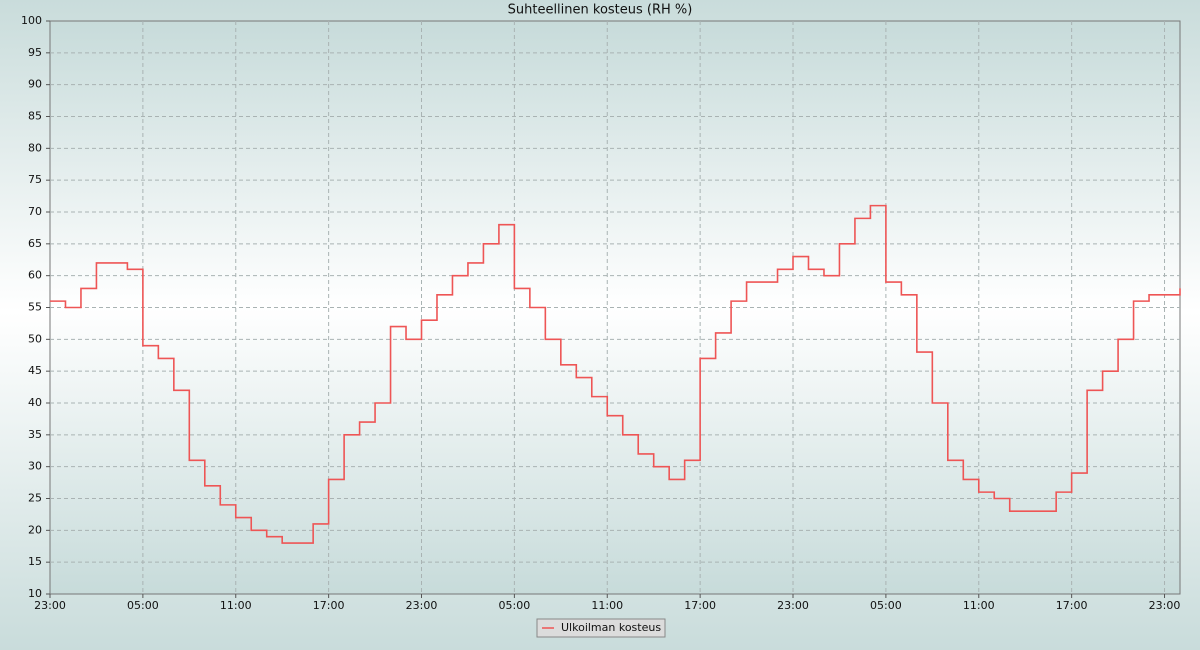  I want to click on y-tick-label: 85, so click(35, 116).